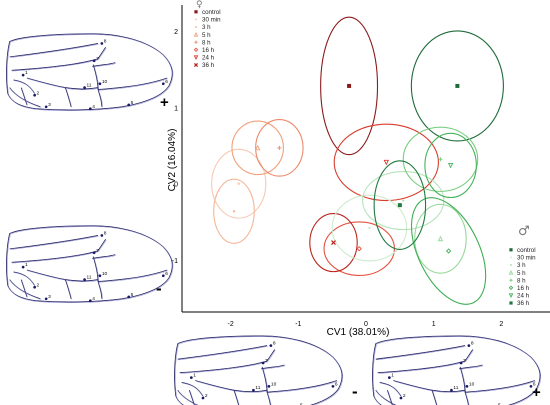  Describe the element at coordinates (208, 50) in the screenshot. I see `legend-label: 16 h` at that location.